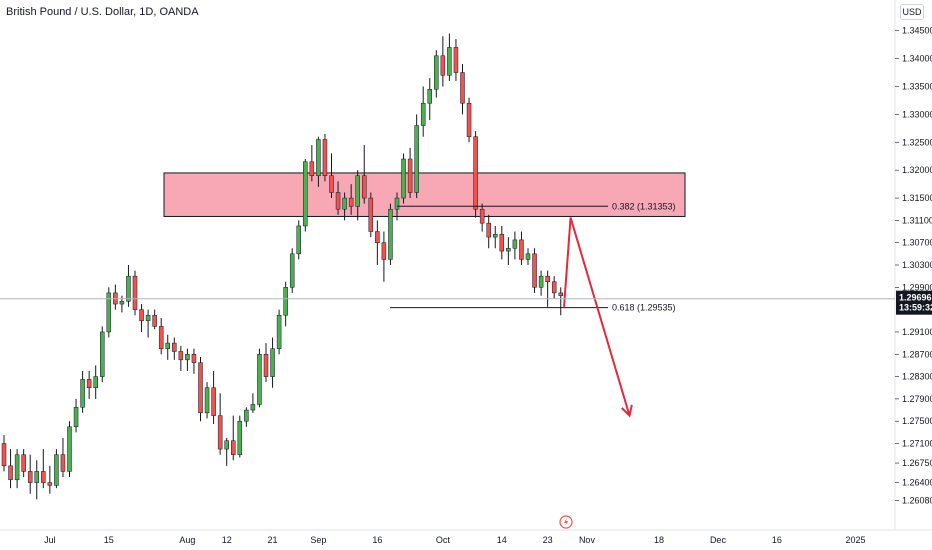 The height and width of the screenshot is (550, 932). Describe the element at coordinates (917, 444) in the screenshot. I see `y-tick-label: 1.27100` at that location.